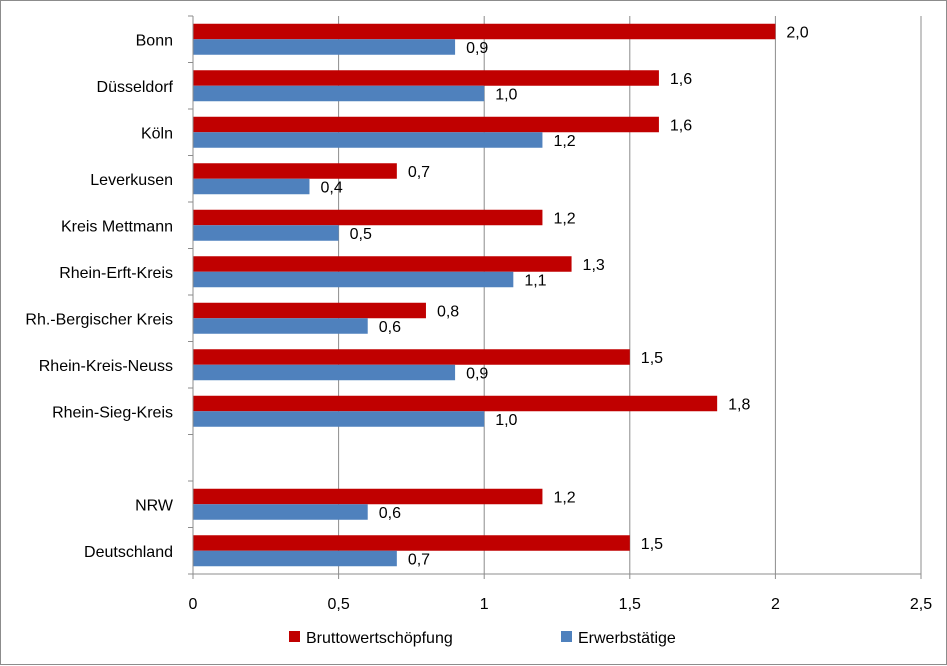  Describe the element at coordinates (128, 552) in the screenshot. I see `category-label: Deutschland` at that location.